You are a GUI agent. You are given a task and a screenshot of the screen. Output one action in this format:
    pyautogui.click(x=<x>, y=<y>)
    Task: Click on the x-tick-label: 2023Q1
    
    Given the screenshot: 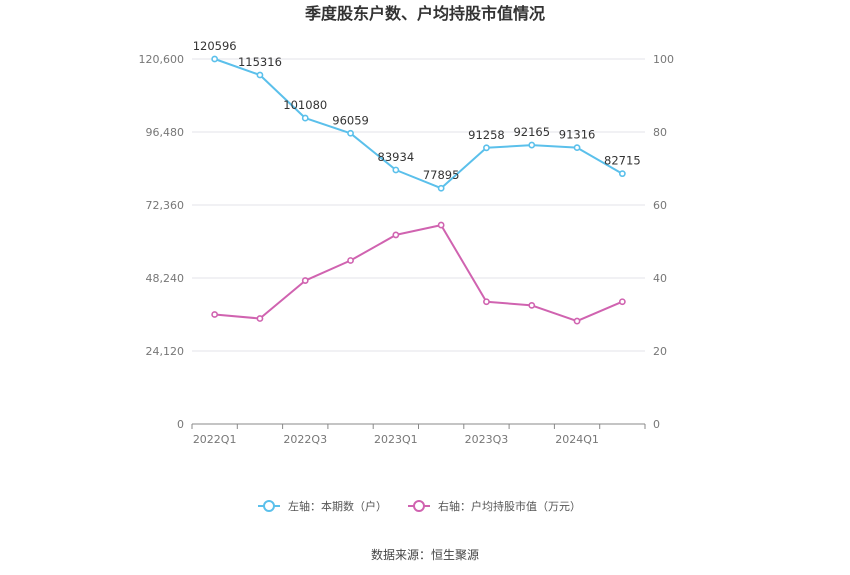 What is the action you would take?
    pyautogui.click(x=396, y=439)
    